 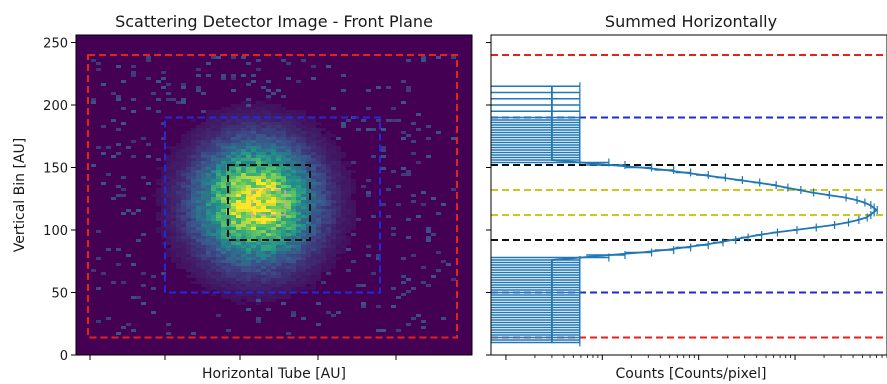 What do you see at coordinates (274, 21) in the screenshot?
I see `heatmap-title: Scattering Detector Image - Front Plane` at bounding box center [274, 21].